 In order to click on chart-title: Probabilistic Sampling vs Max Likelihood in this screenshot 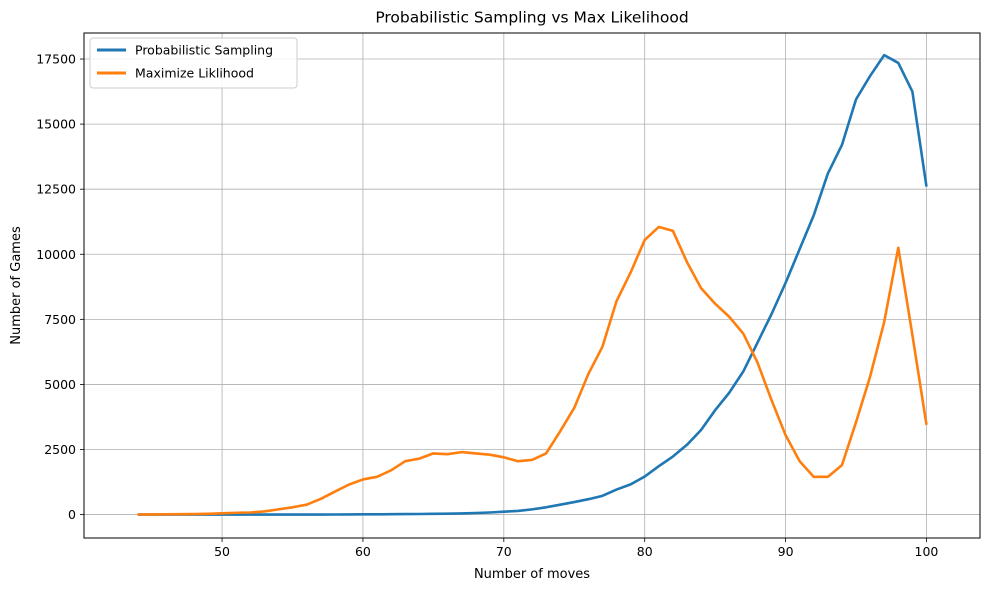, I will do `click(531, 18)`.